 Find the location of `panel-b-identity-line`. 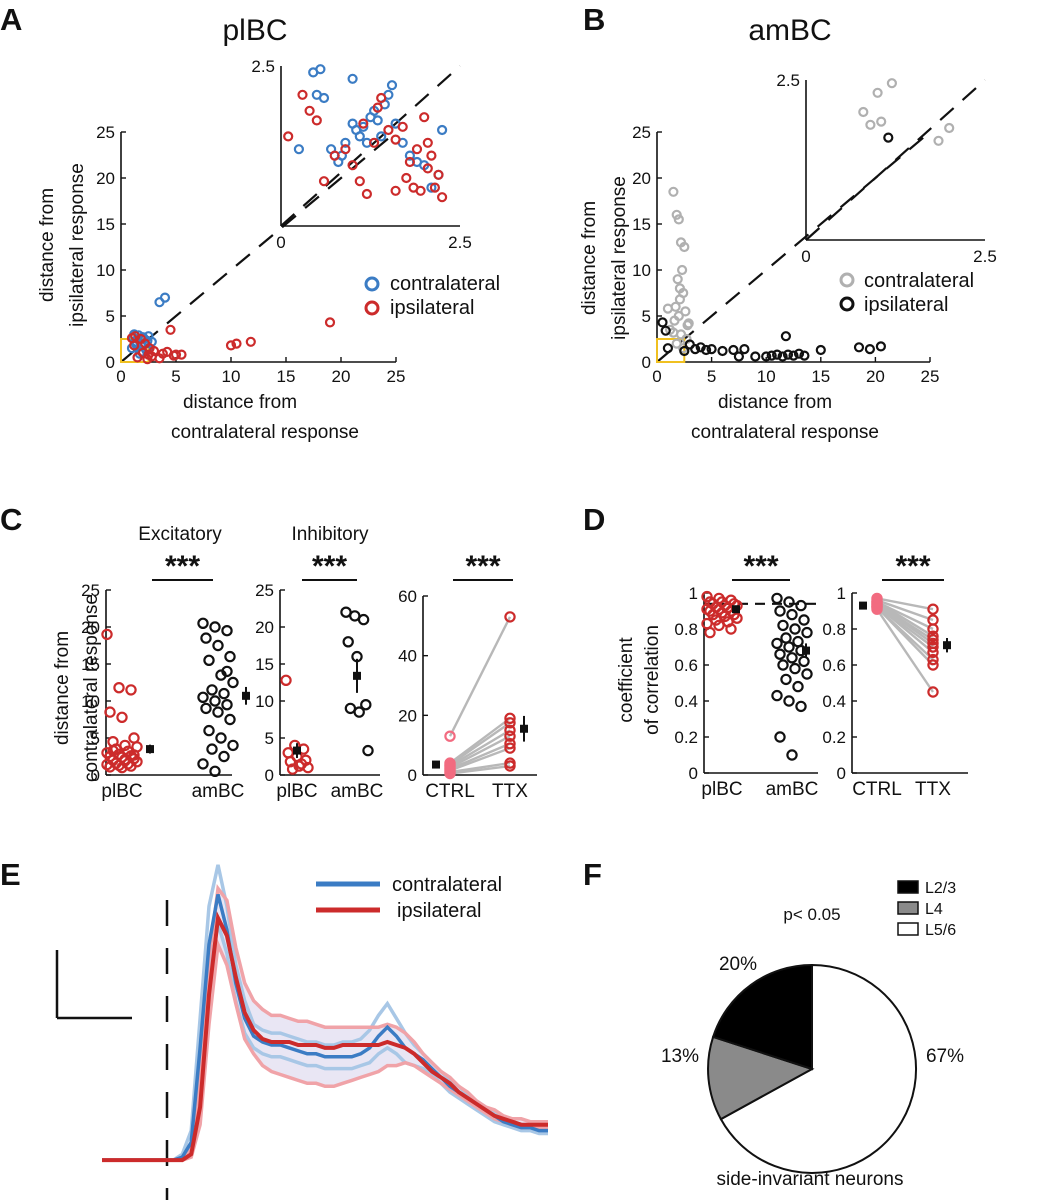

panel-b-identity-line is located at coordinates (793, 247).